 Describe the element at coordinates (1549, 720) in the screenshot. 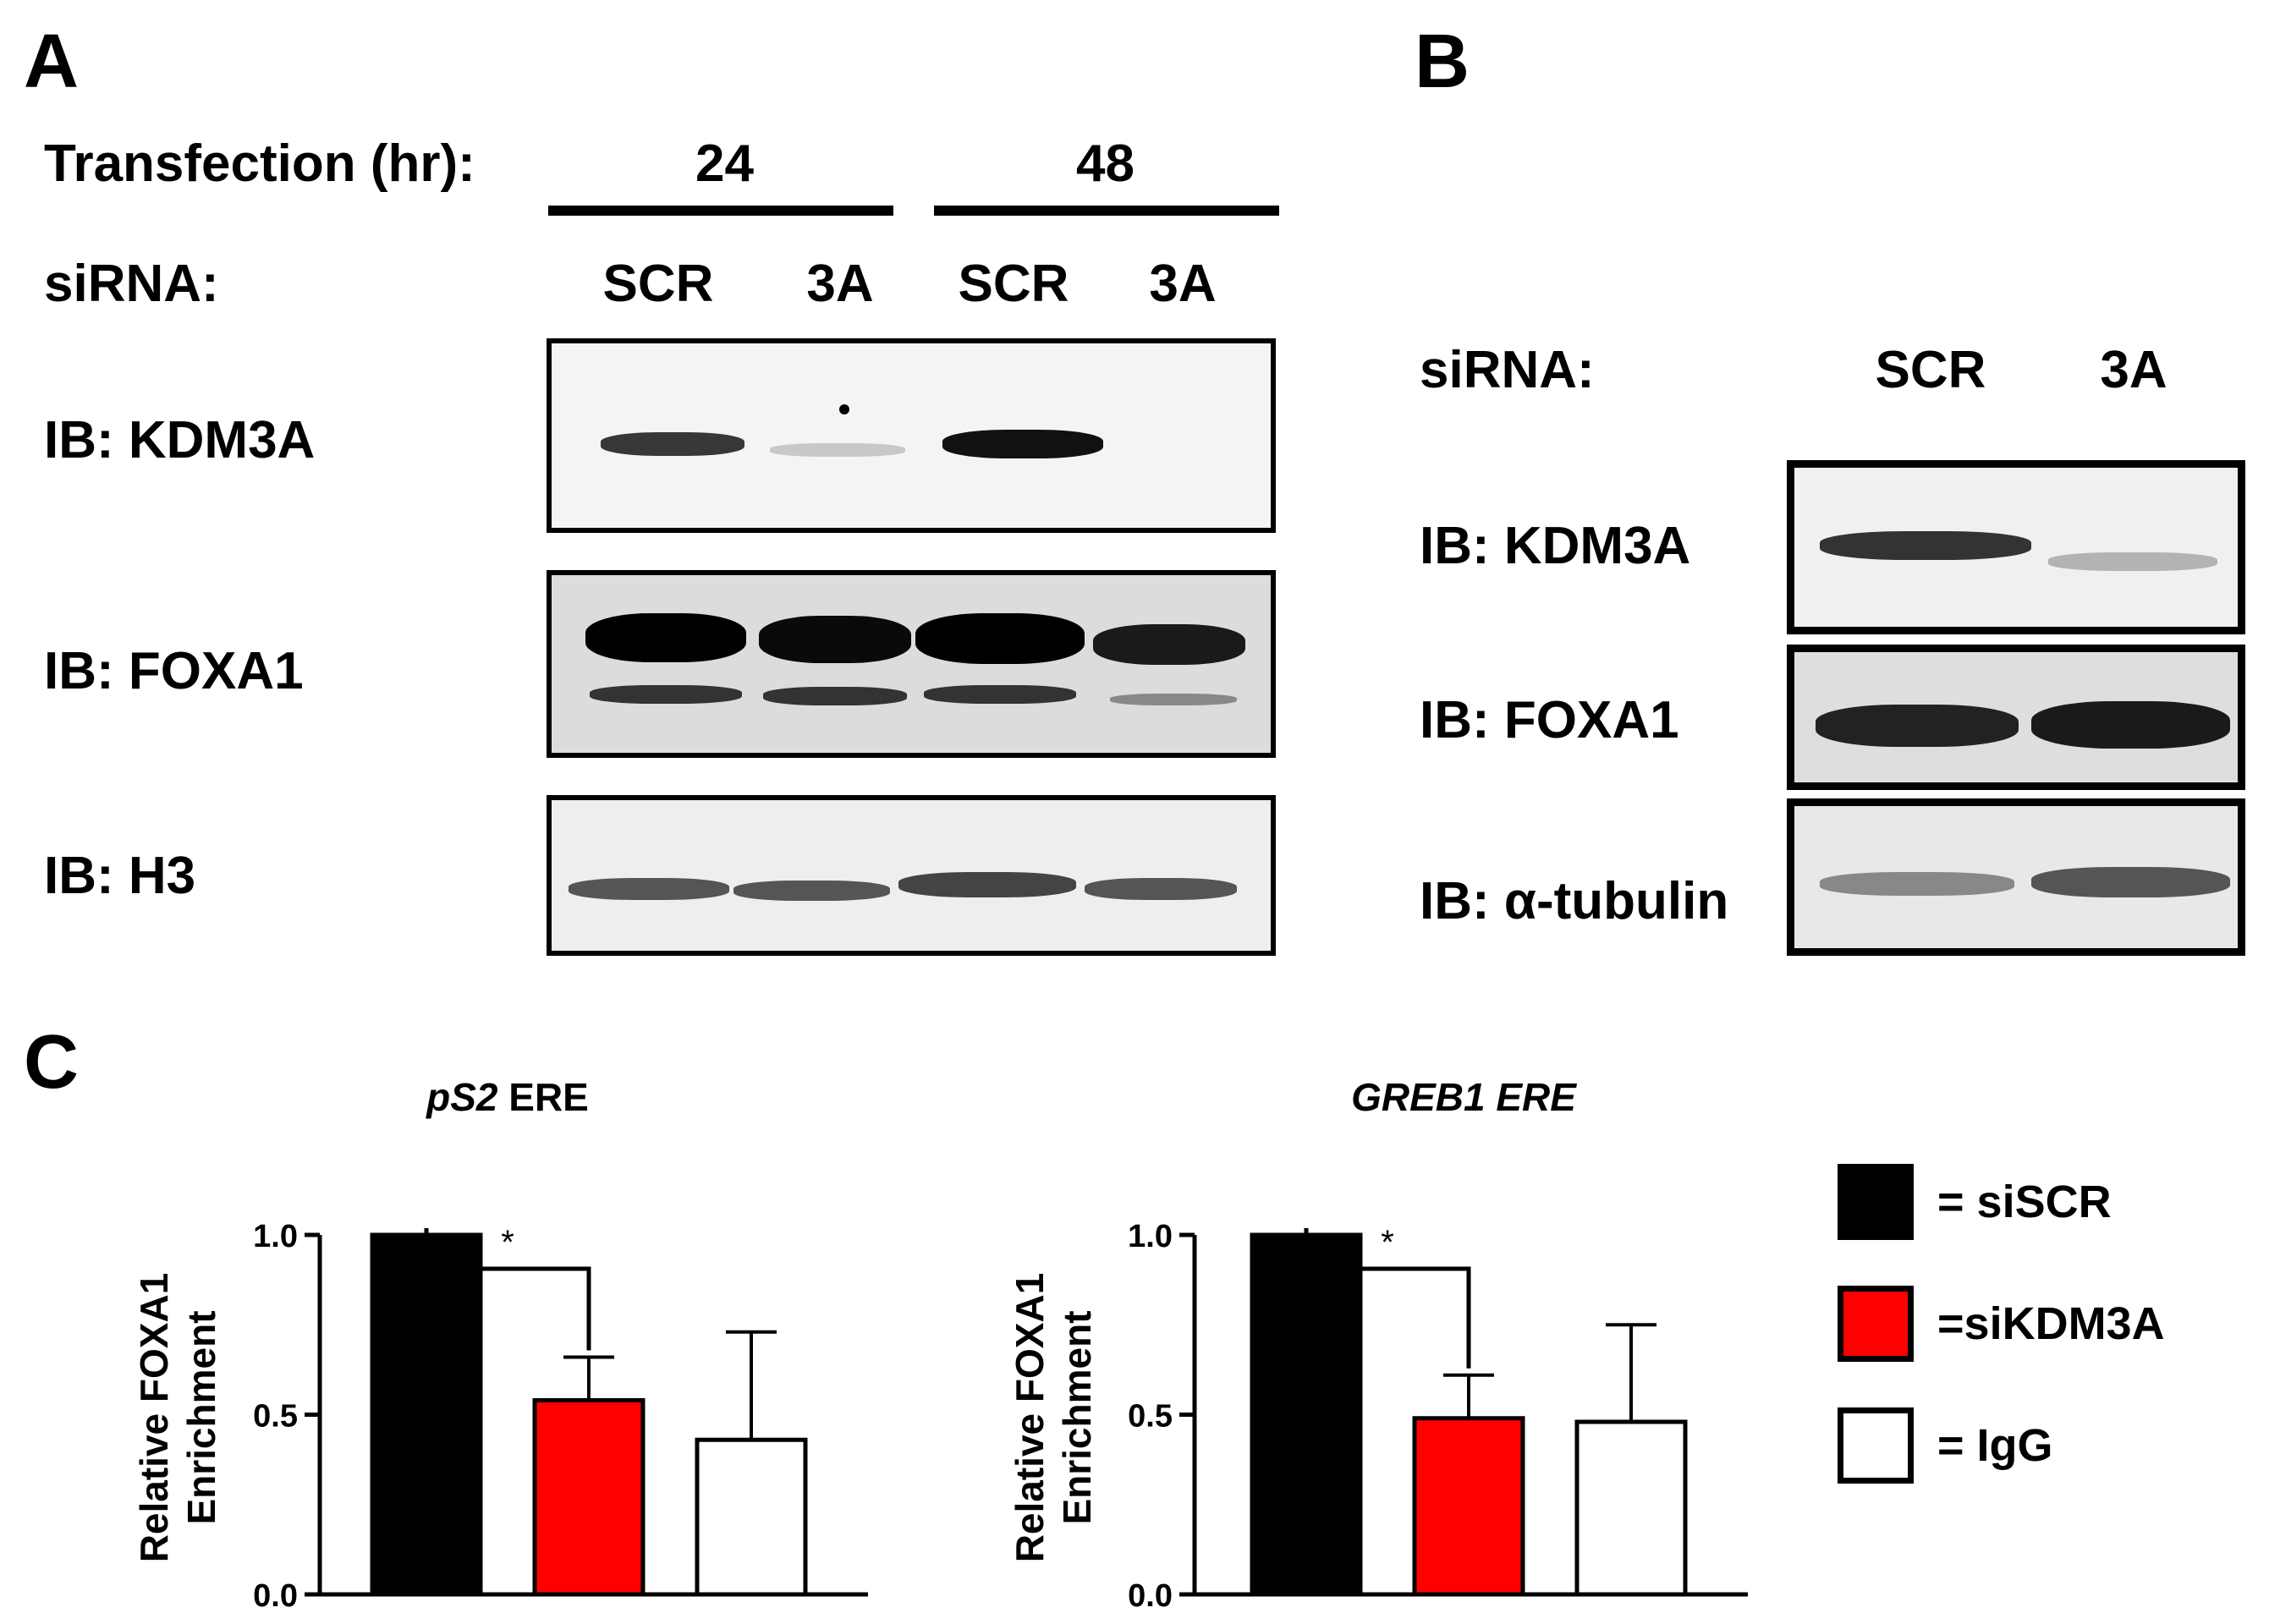

I see `blot-b-foxa1-label: IB: FOXA1` at that location.